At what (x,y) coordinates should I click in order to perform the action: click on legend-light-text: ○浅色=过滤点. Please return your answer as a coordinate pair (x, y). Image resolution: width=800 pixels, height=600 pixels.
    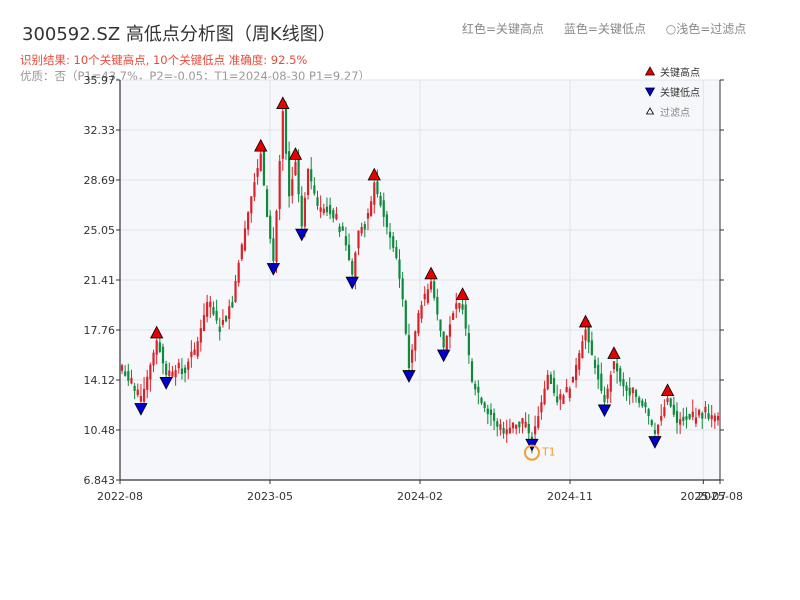
    Looking at the image, I should click on (706, 29).